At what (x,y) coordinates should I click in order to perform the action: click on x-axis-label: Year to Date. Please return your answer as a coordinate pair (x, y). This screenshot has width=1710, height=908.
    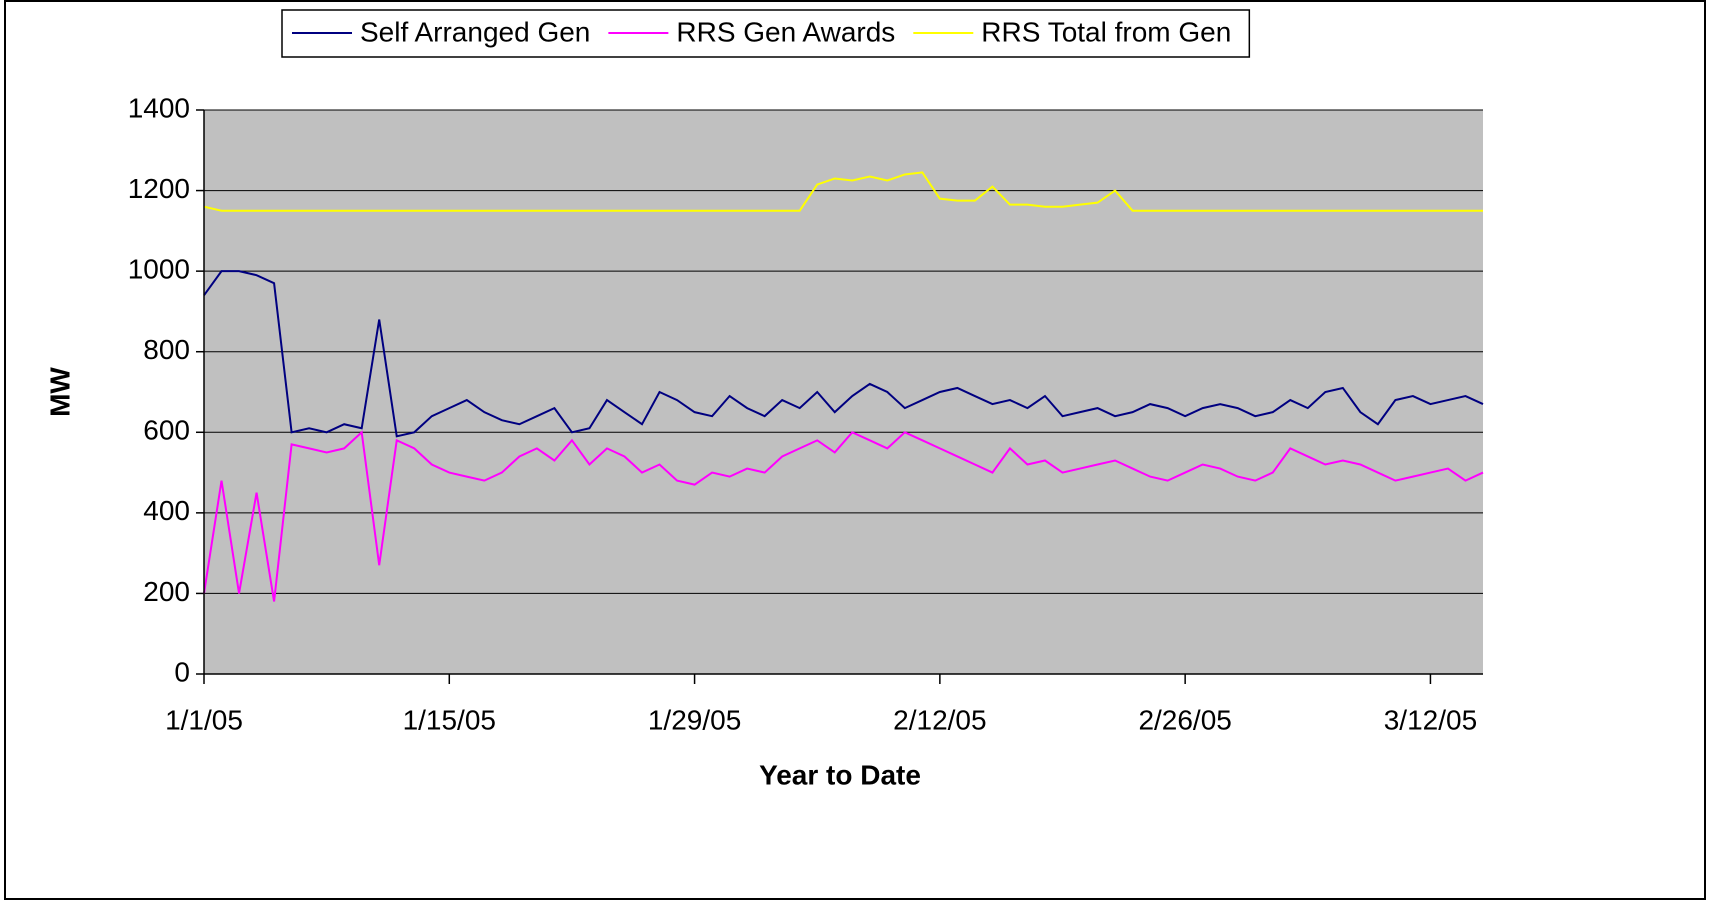
    Looking at the image, I should click on (840, 774).